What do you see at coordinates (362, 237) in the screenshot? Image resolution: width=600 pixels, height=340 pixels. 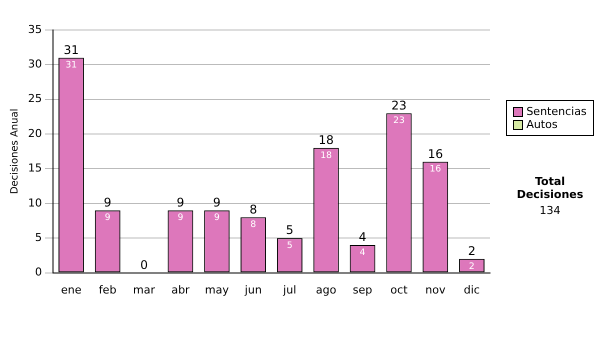 I see `total-label: 4` at bounding box center [362, 237].